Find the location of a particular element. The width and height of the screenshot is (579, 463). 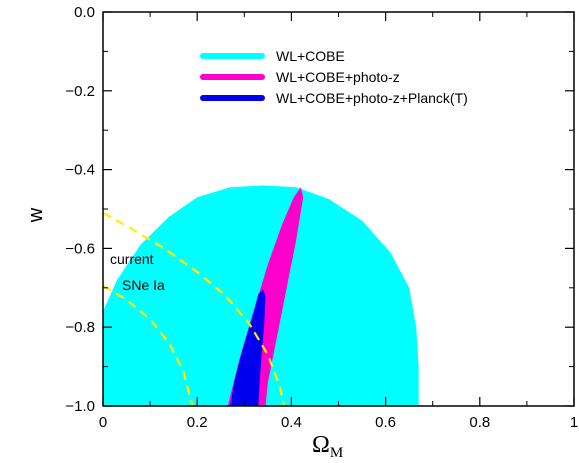

x-axis-label: ΩM is located at coordinates (327, 446).